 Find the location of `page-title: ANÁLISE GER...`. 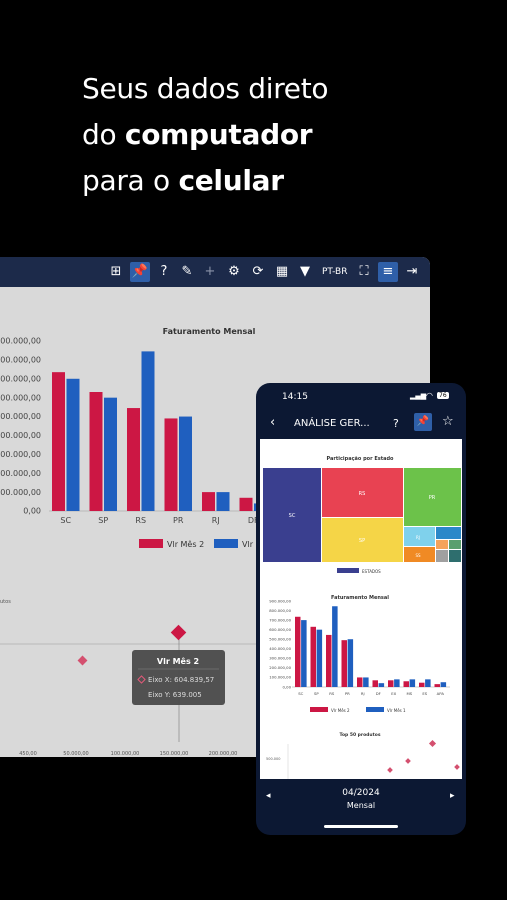

page-title: ANÁLISE GER... is located at coordinates (332, 423).